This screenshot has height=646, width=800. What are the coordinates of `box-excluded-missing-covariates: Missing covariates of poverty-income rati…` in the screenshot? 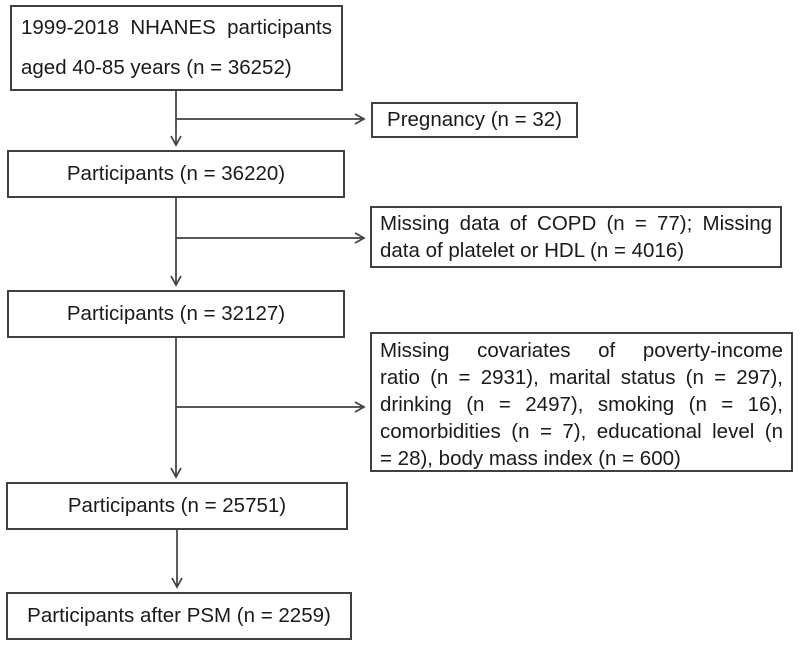 It's located at (581, 402).